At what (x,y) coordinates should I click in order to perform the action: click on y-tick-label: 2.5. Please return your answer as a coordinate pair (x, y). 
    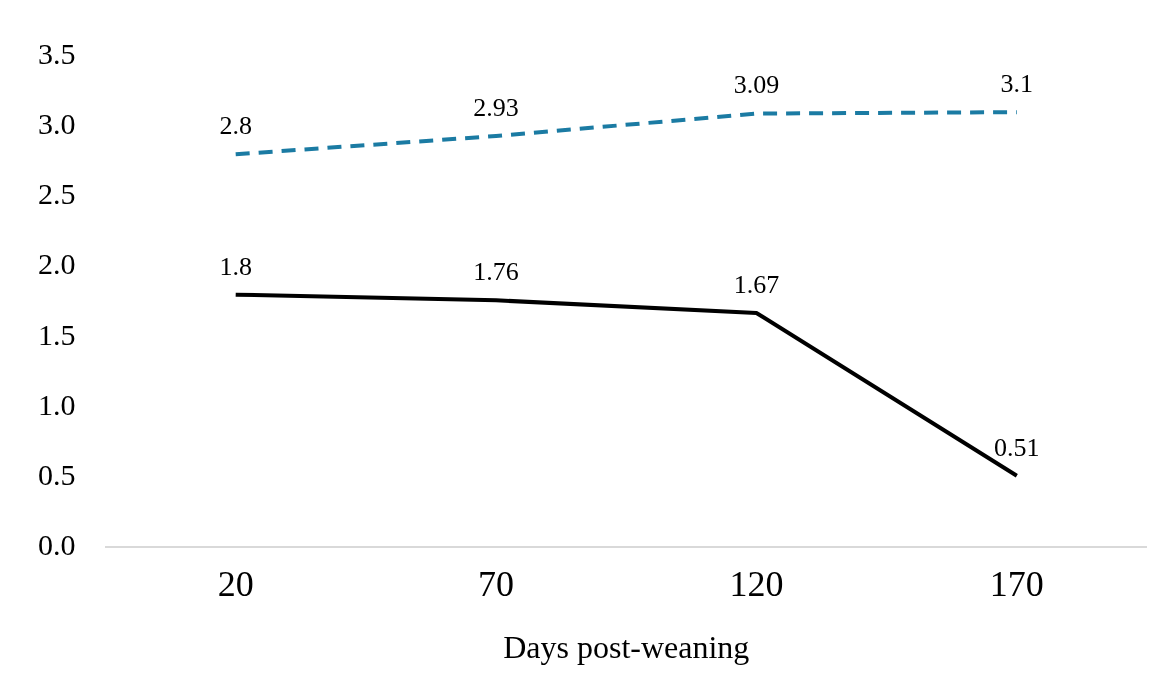
    Looking at the image, I should click on (57, 194).